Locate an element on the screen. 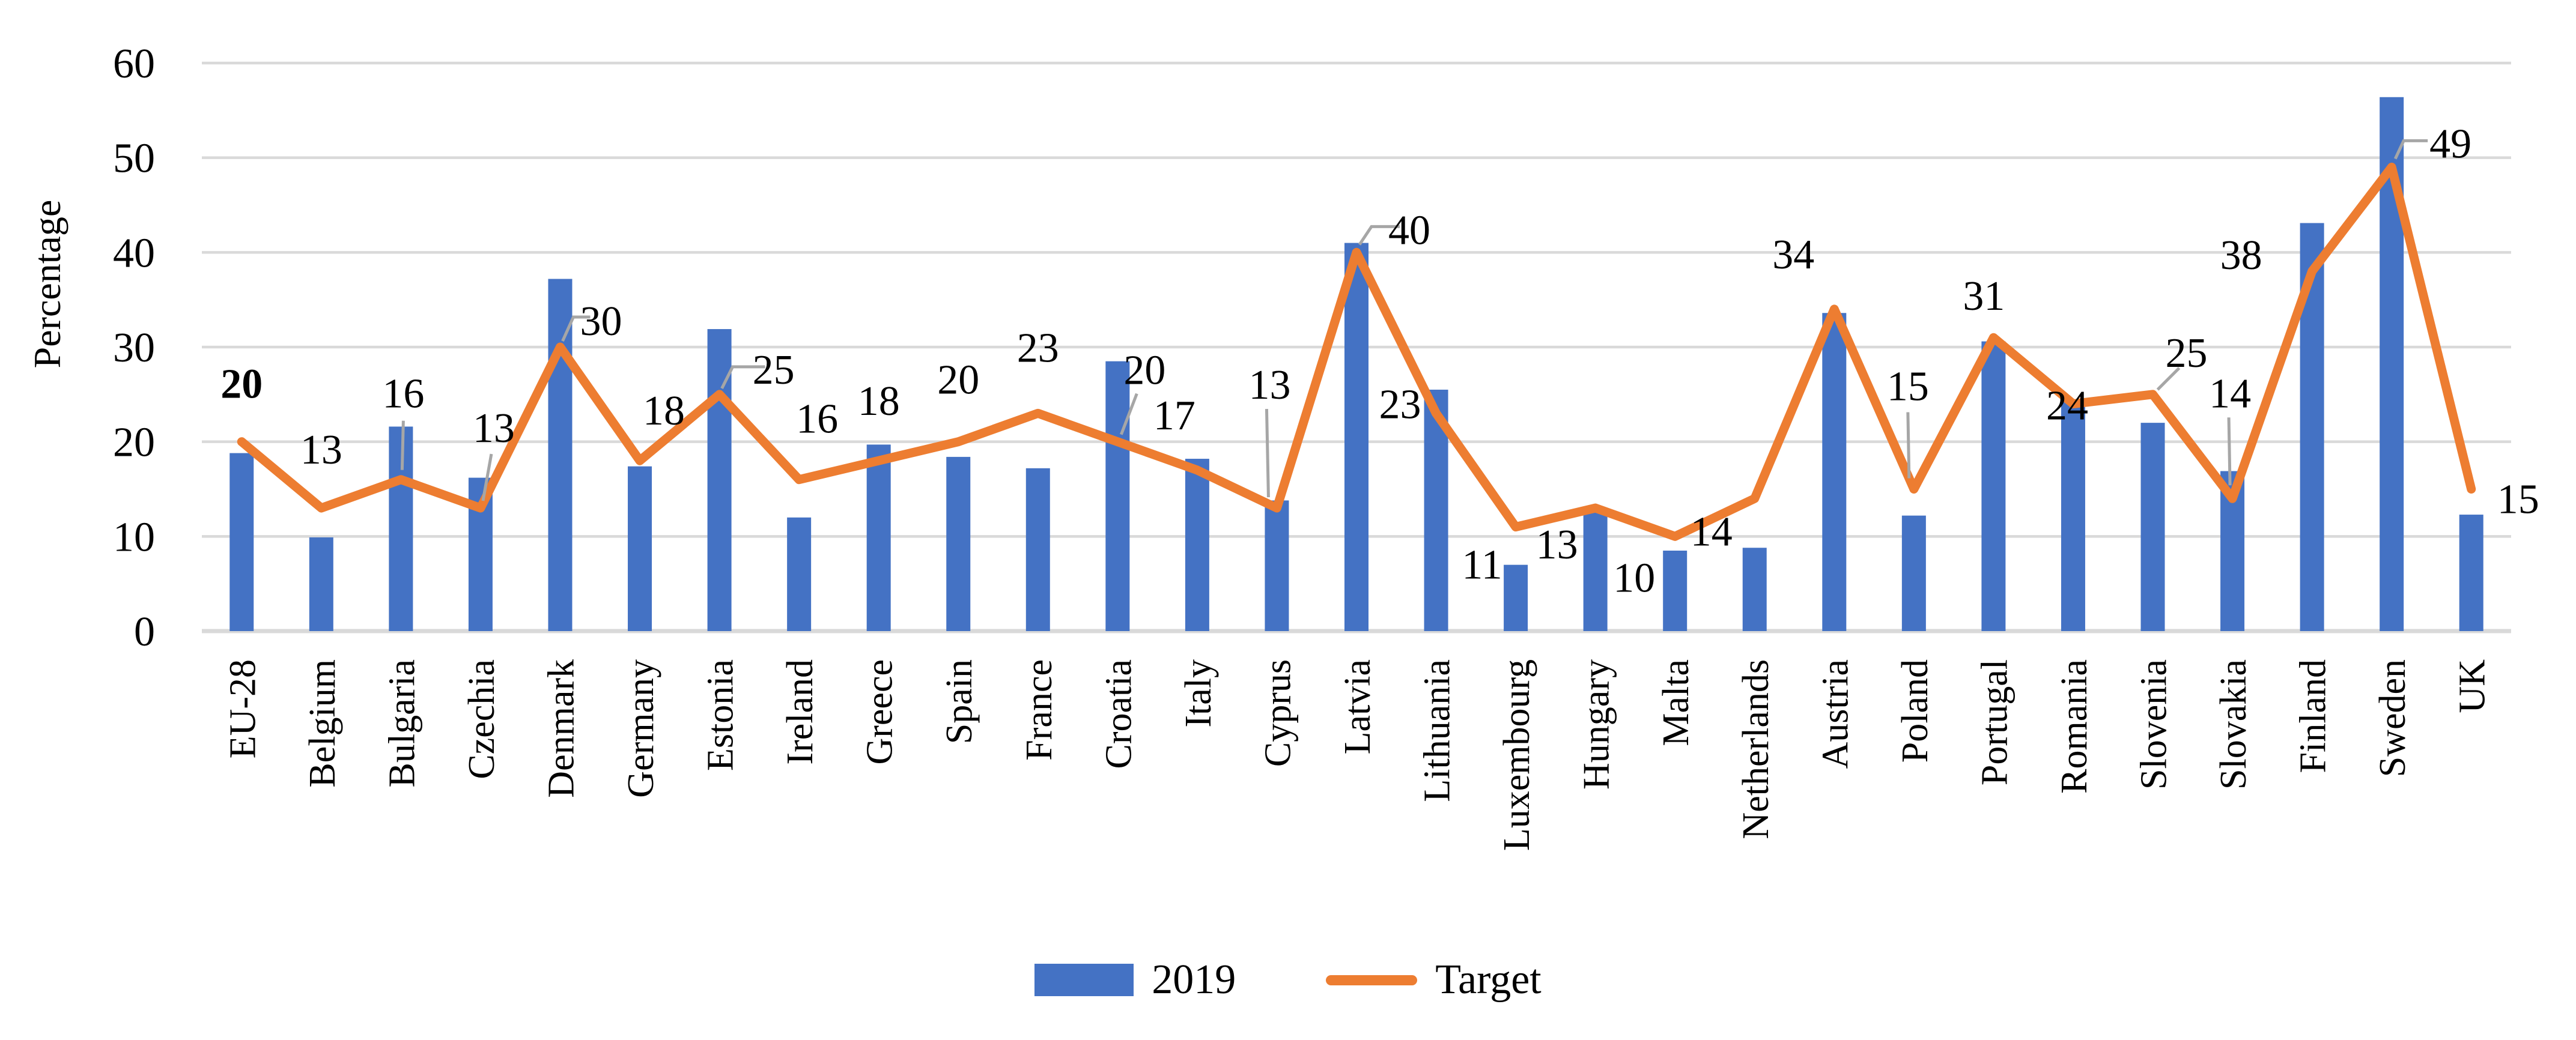  category-label-denmark: Denmark is located at coordinates (561, 728).